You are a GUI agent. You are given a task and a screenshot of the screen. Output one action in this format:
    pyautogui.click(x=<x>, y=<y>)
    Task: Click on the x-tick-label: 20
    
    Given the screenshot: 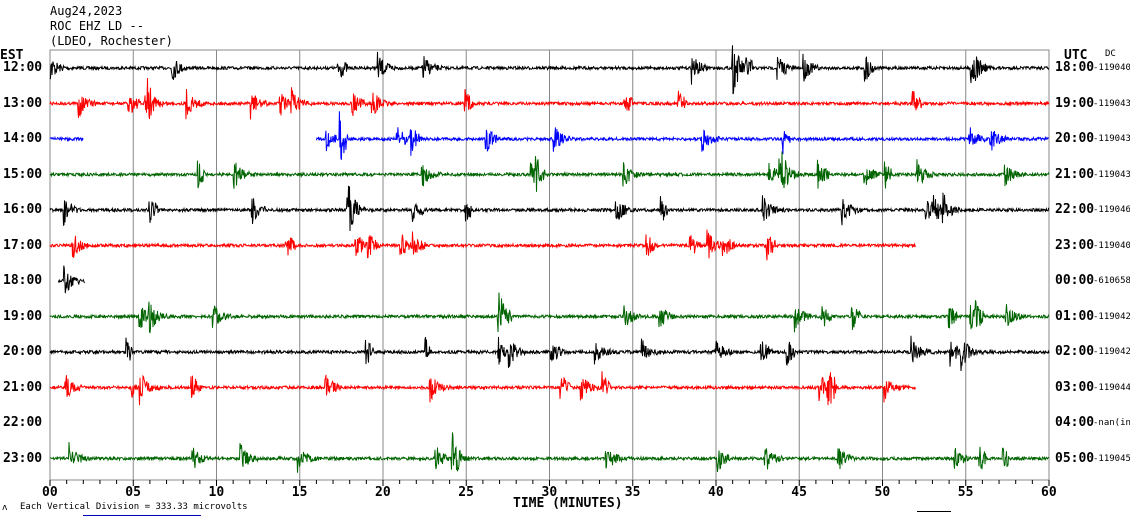 What is the action you would take?
    pyautogui.click(x=383, y=492)
    